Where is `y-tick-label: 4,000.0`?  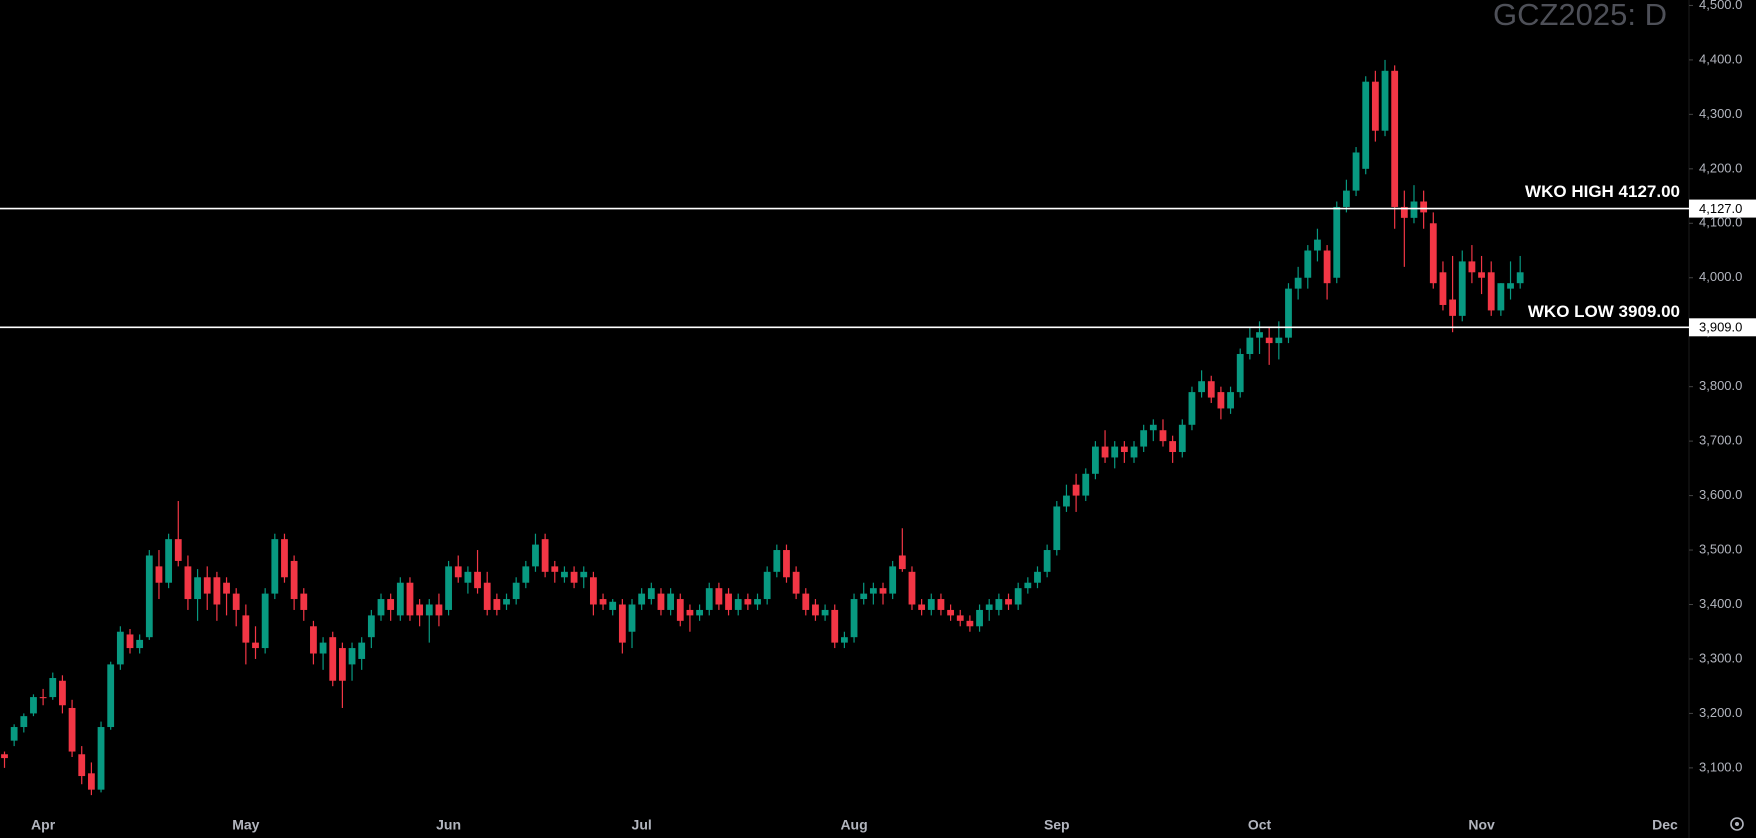
y-tick-label: 4,000.0 is located at coordinates (1720, 276).